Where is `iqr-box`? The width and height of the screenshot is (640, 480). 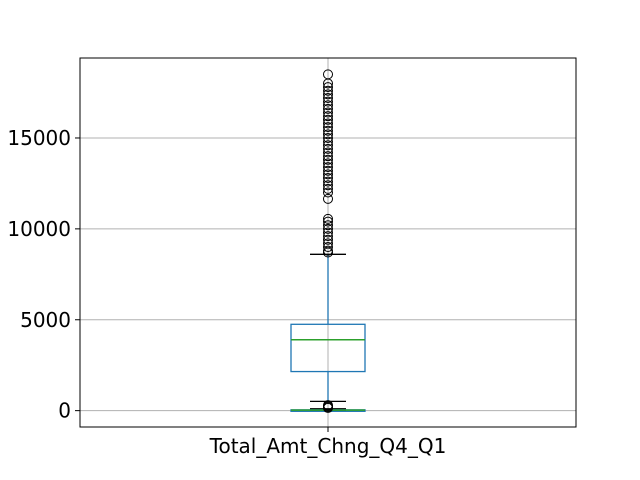
iqr-box is located at coordinates (328, 348).